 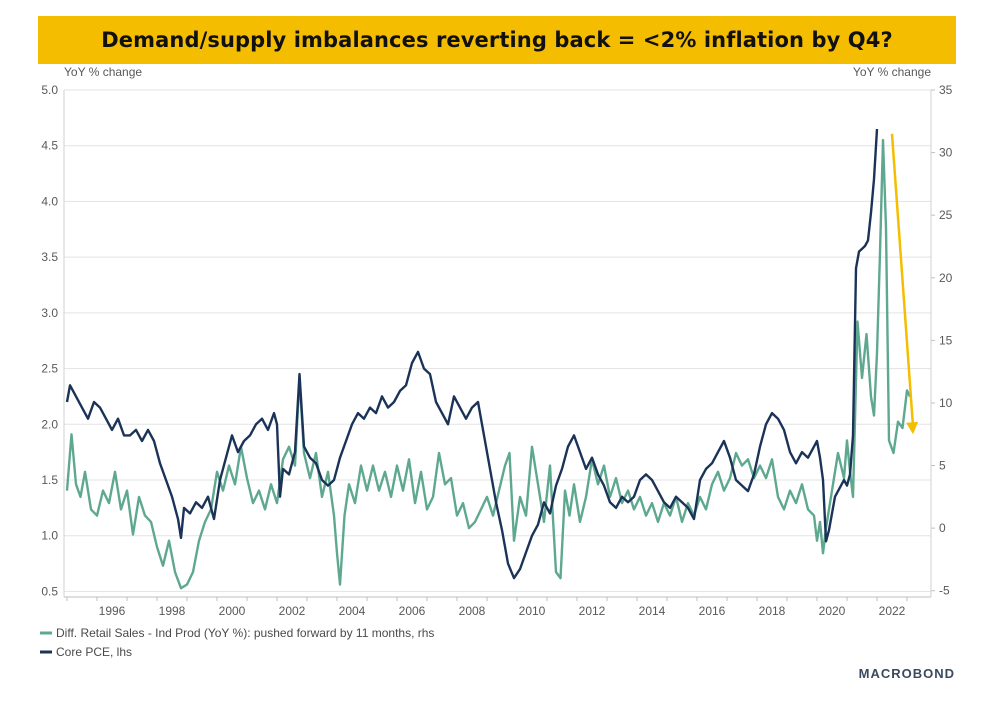 What do you see at coordinates (944, 591) in the screenshot?
I see `y-right-tick-label: -5` at bounding box center [944, 591].